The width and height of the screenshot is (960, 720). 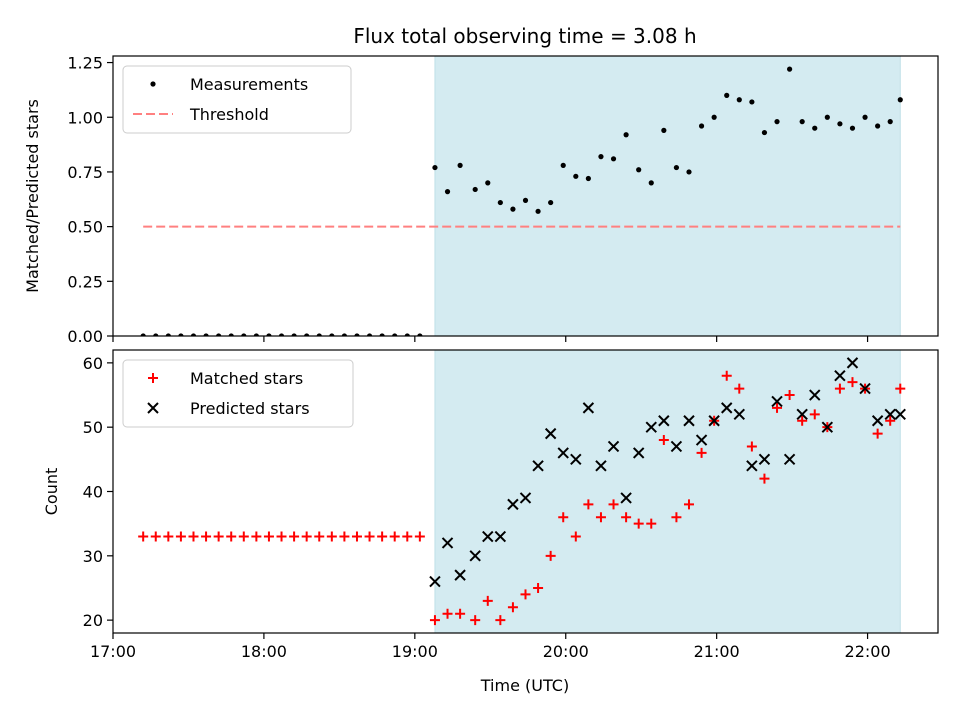 What do you see at coordinates (153, 408) in the screenshot?
I see `legend-marker-predicted` at bounding box center [153, 408].